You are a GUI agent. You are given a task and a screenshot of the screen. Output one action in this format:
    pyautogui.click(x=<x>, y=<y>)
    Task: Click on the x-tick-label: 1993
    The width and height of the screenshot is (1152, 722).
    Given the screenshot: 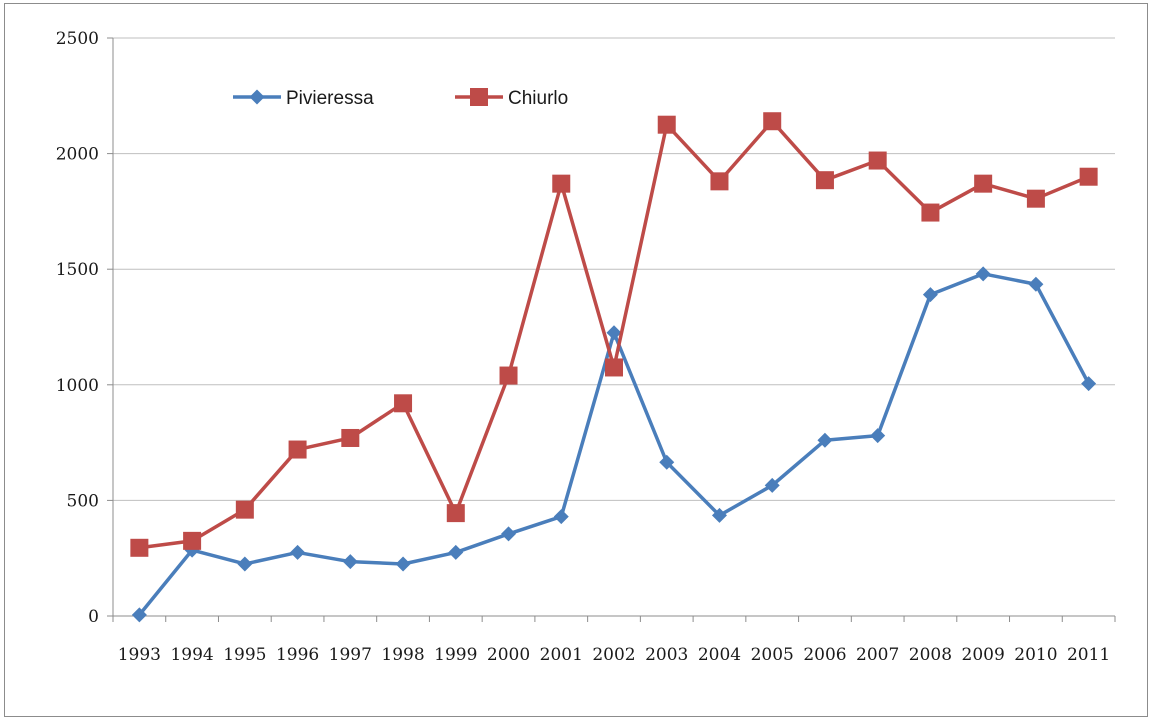 What is the action you would take?
    pyautogui.click(x=139, y=655)
    